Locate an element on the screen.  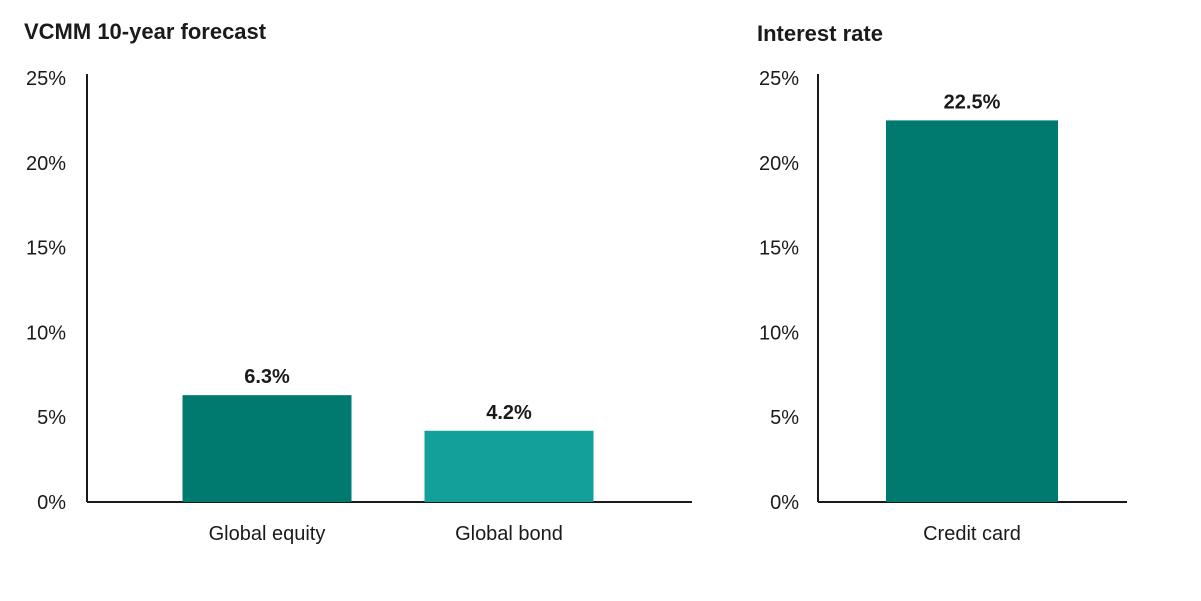
x-category-label: Global bond is located at coordinates (509, 534).